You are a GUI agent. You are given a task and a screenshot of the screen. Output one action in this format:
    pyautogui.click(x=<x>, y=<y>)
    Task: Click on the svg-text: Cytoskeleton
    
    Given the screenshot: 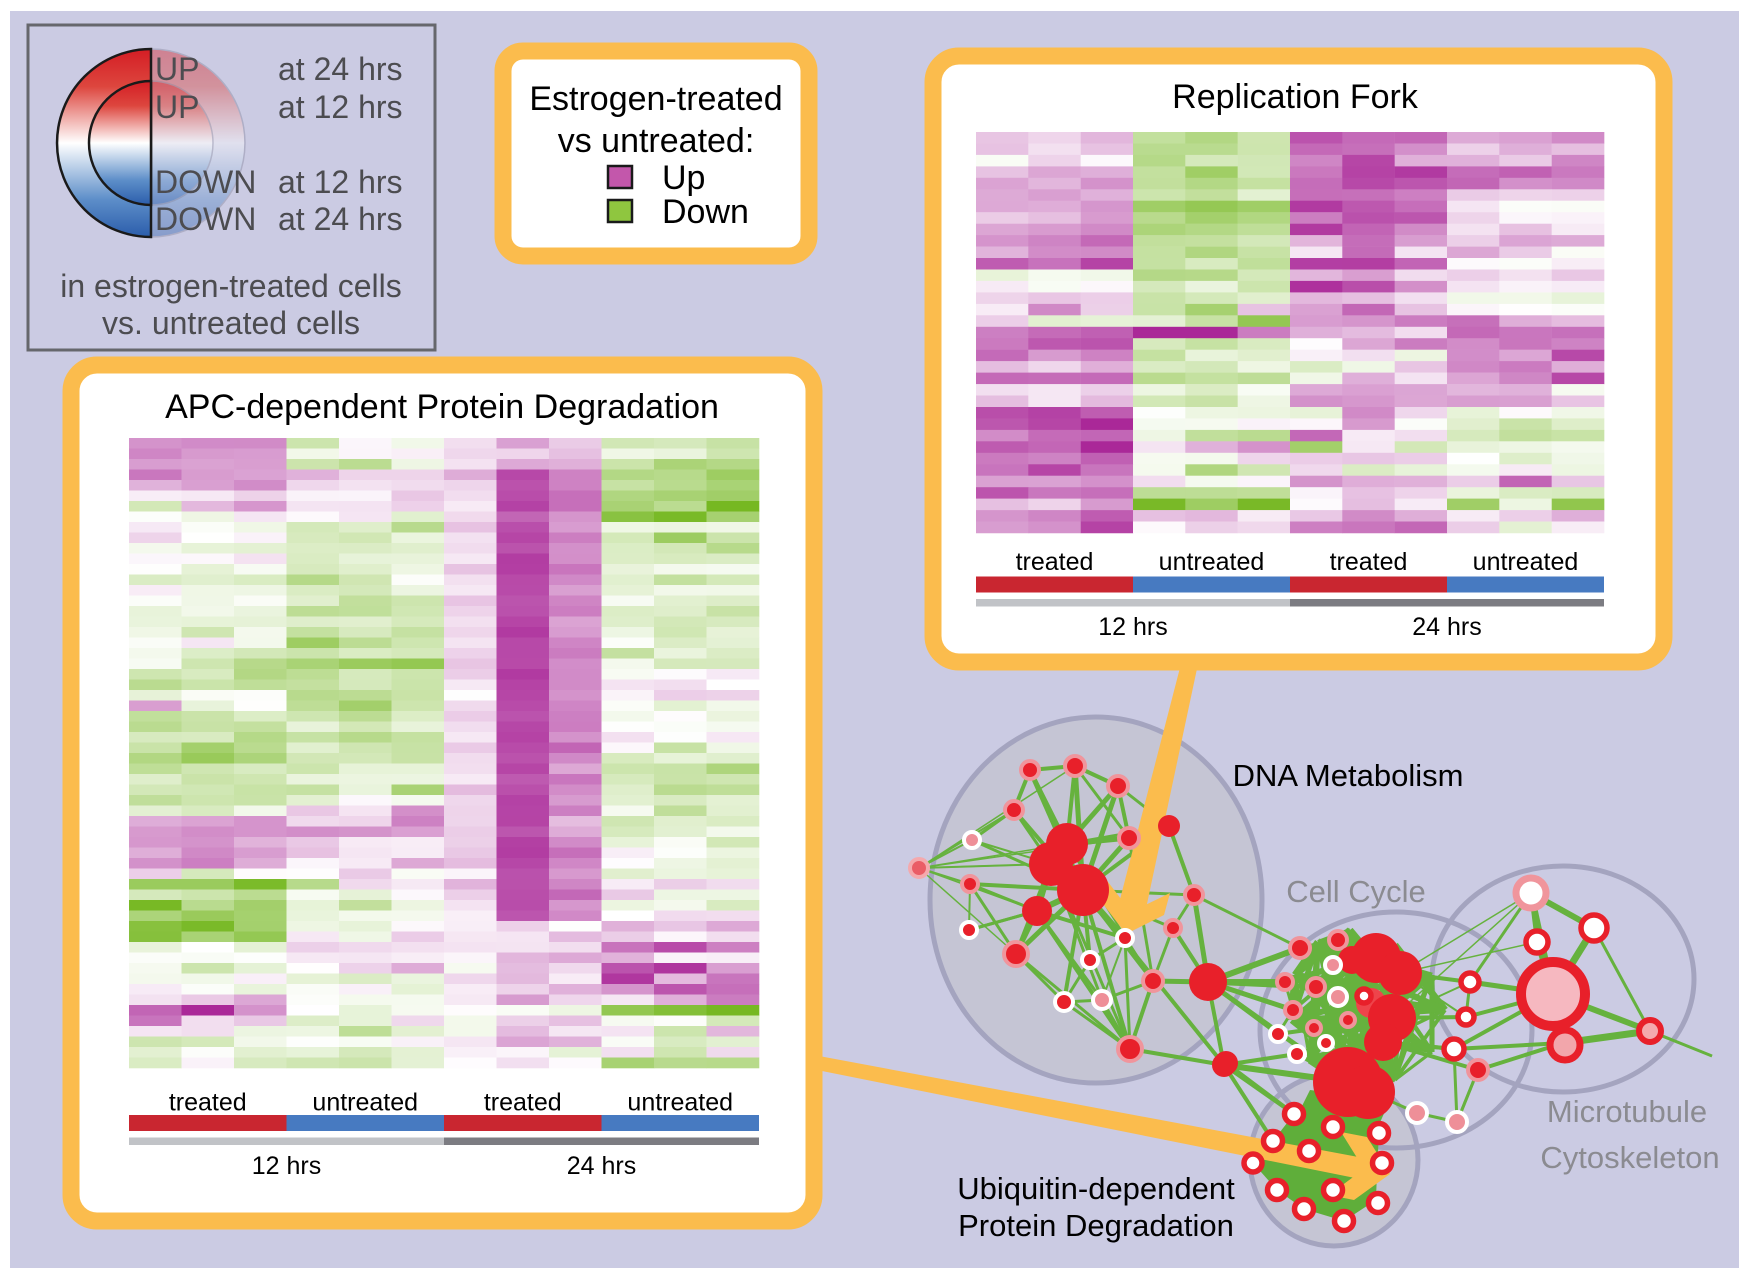 What is the action you would take?
    pyautogui.click(x=1629, y=1157)
    